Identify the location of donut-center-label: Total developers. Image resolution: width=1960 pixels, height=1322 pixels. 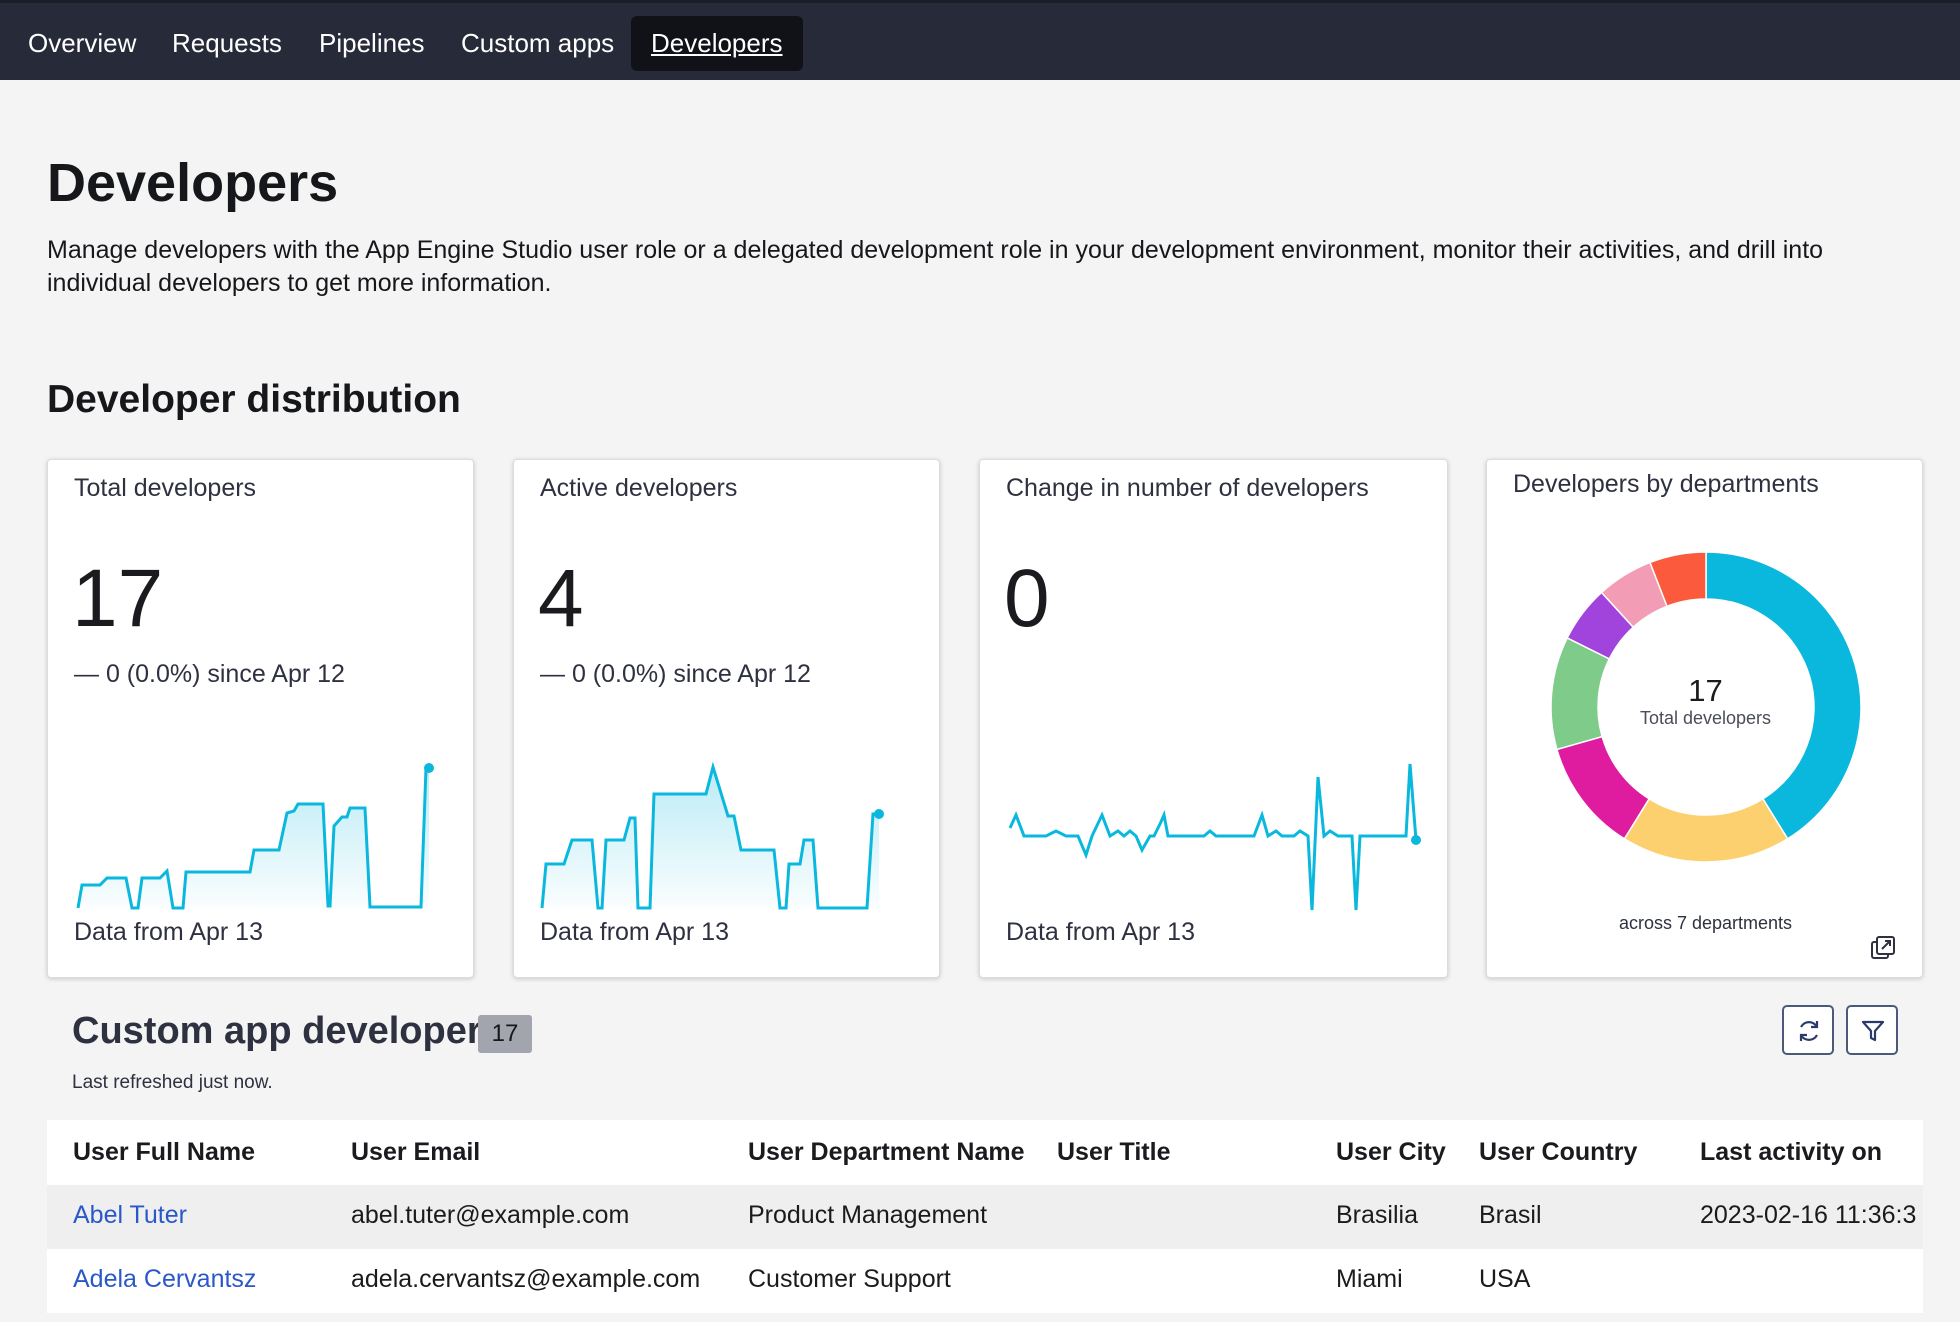
(1705, 718).